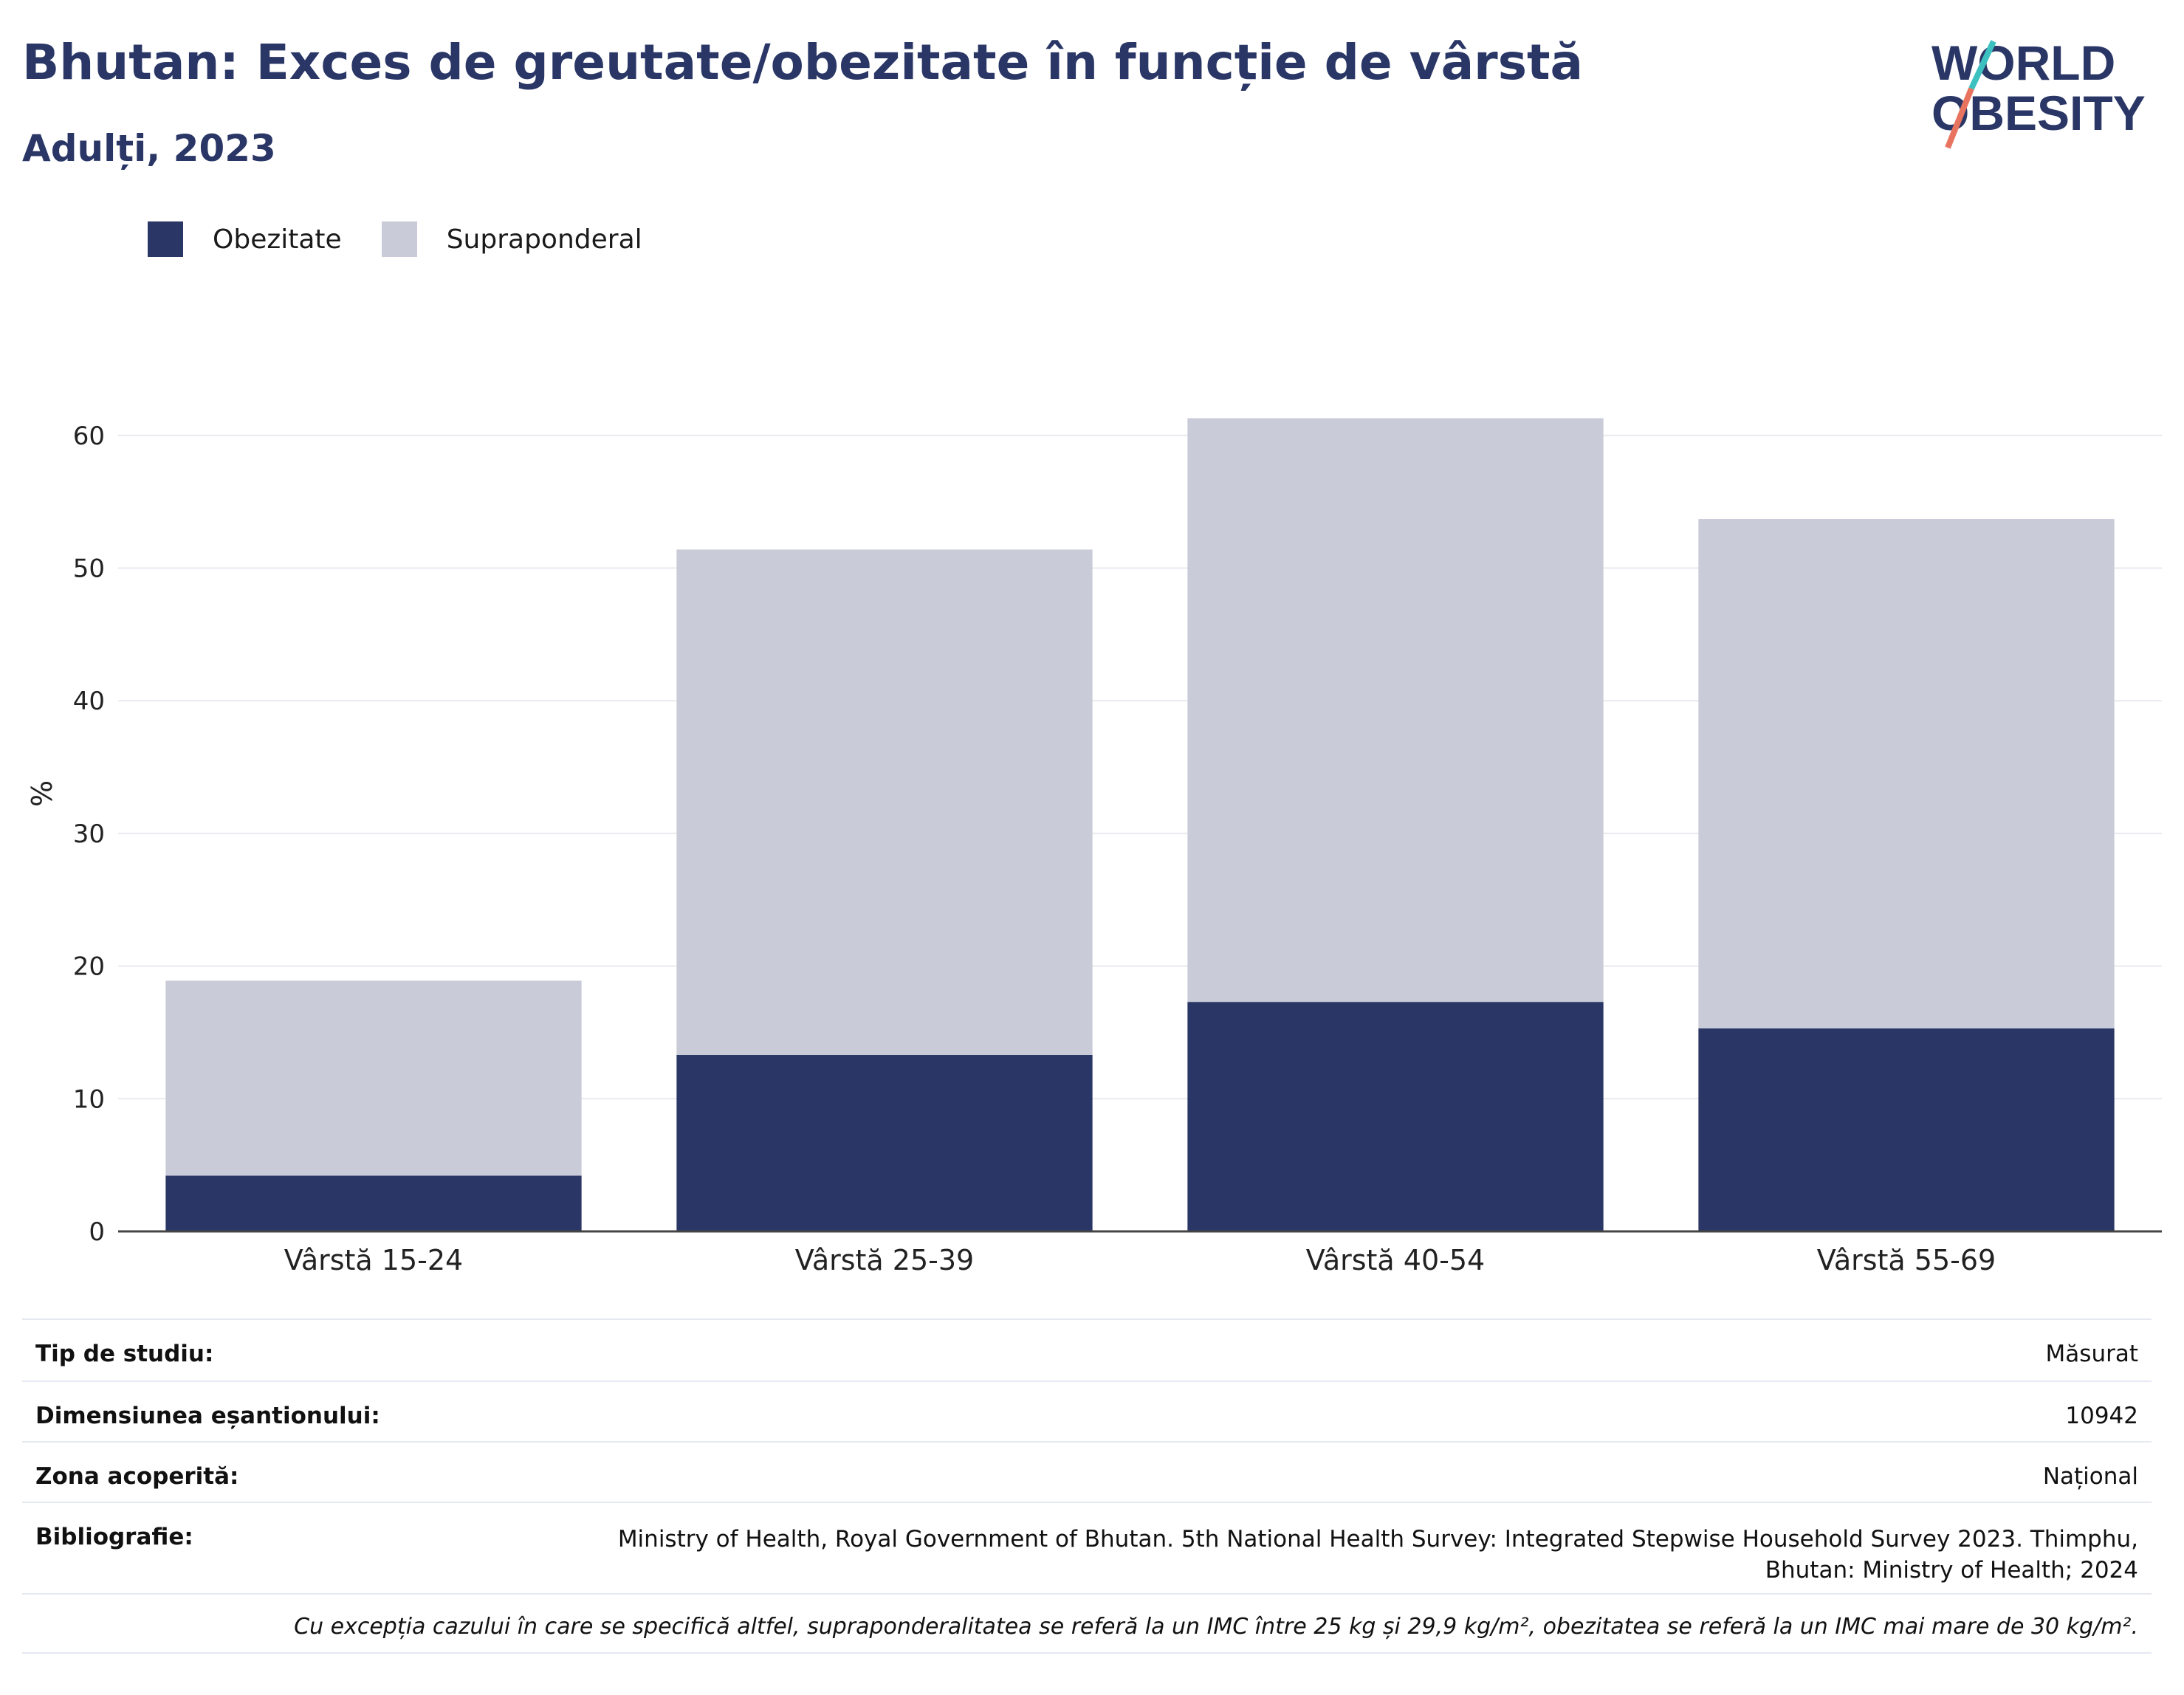 Image resolution: width=2184 pixels, height=1695 pixels. What do you see at coordinates (137, 1476) in the screenshot?
I see `coverage-label: Zona acoperită:` at bounding box center [137, 1476].